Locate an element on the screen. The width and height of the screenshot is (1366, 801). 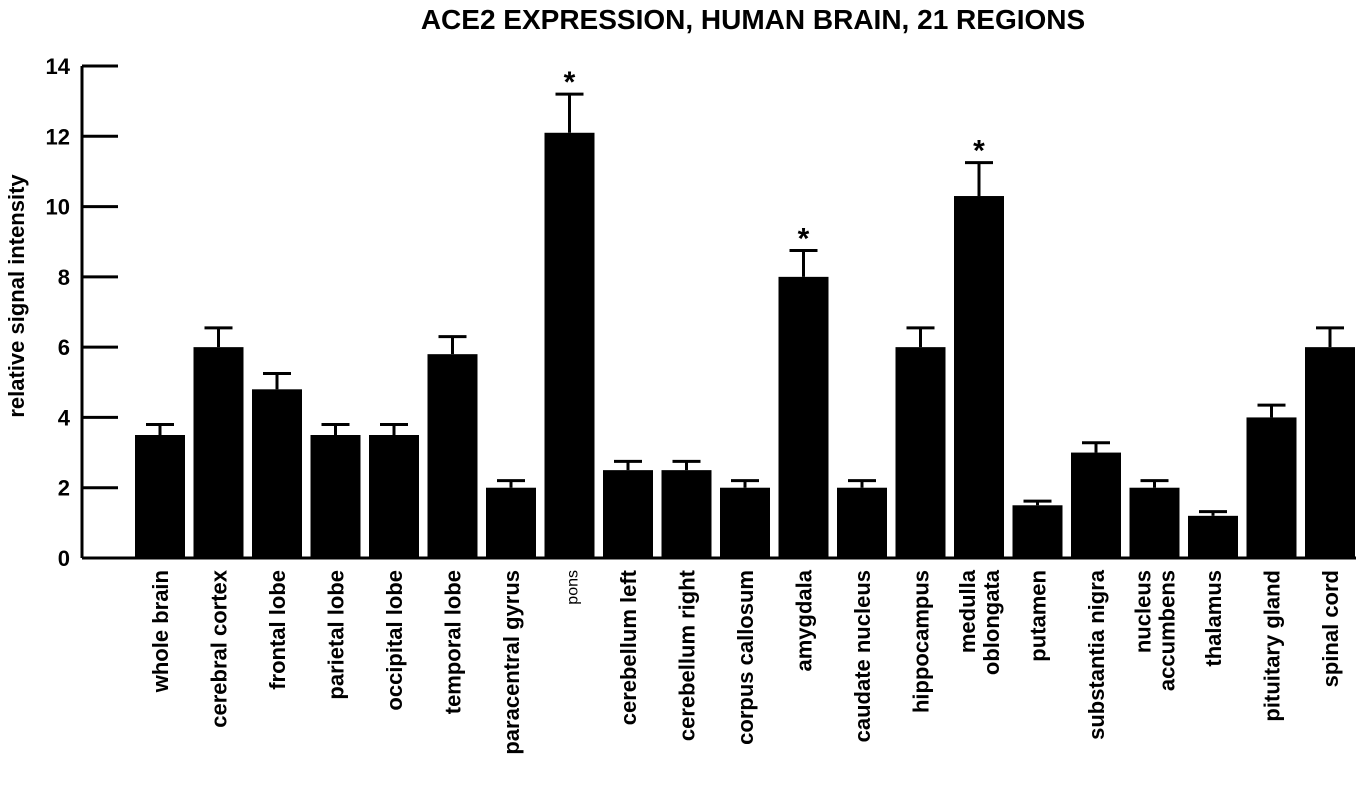
x-tick-label-line: hippocampus is located at coordinates (921, 641).